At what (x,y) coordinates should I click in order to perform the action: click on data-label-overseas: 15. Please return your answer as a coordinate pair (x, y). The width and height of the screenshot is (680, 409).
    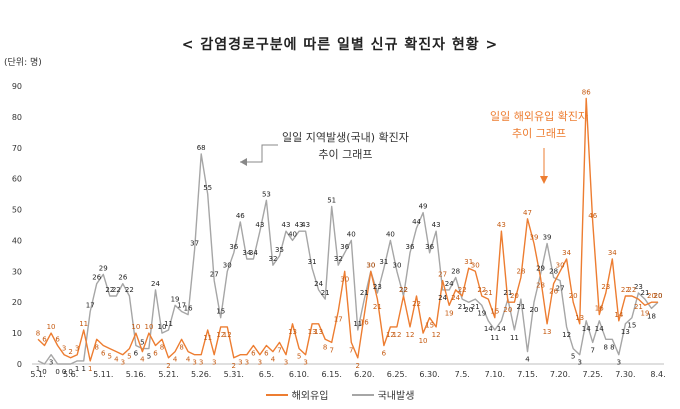
    Looking at the image, I should click on (429, 326).